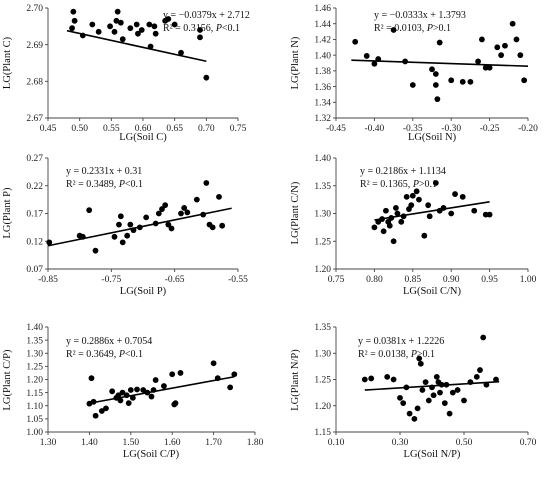 Image resolution: width=550 pixels, height=480 pixels. What do you see at coordinates (143, 137) in the screenshot?
I see `x-axis-title: LG(Soil C)` at bounding box center [143, 137].